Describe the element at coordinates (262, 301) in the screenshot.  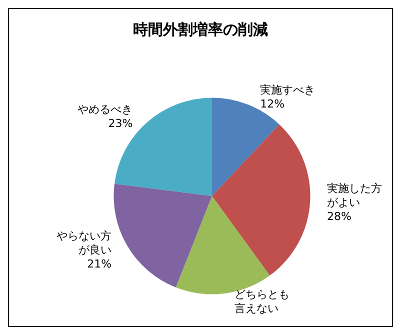
I see `slice-label: どちらとも言えない` at that location.